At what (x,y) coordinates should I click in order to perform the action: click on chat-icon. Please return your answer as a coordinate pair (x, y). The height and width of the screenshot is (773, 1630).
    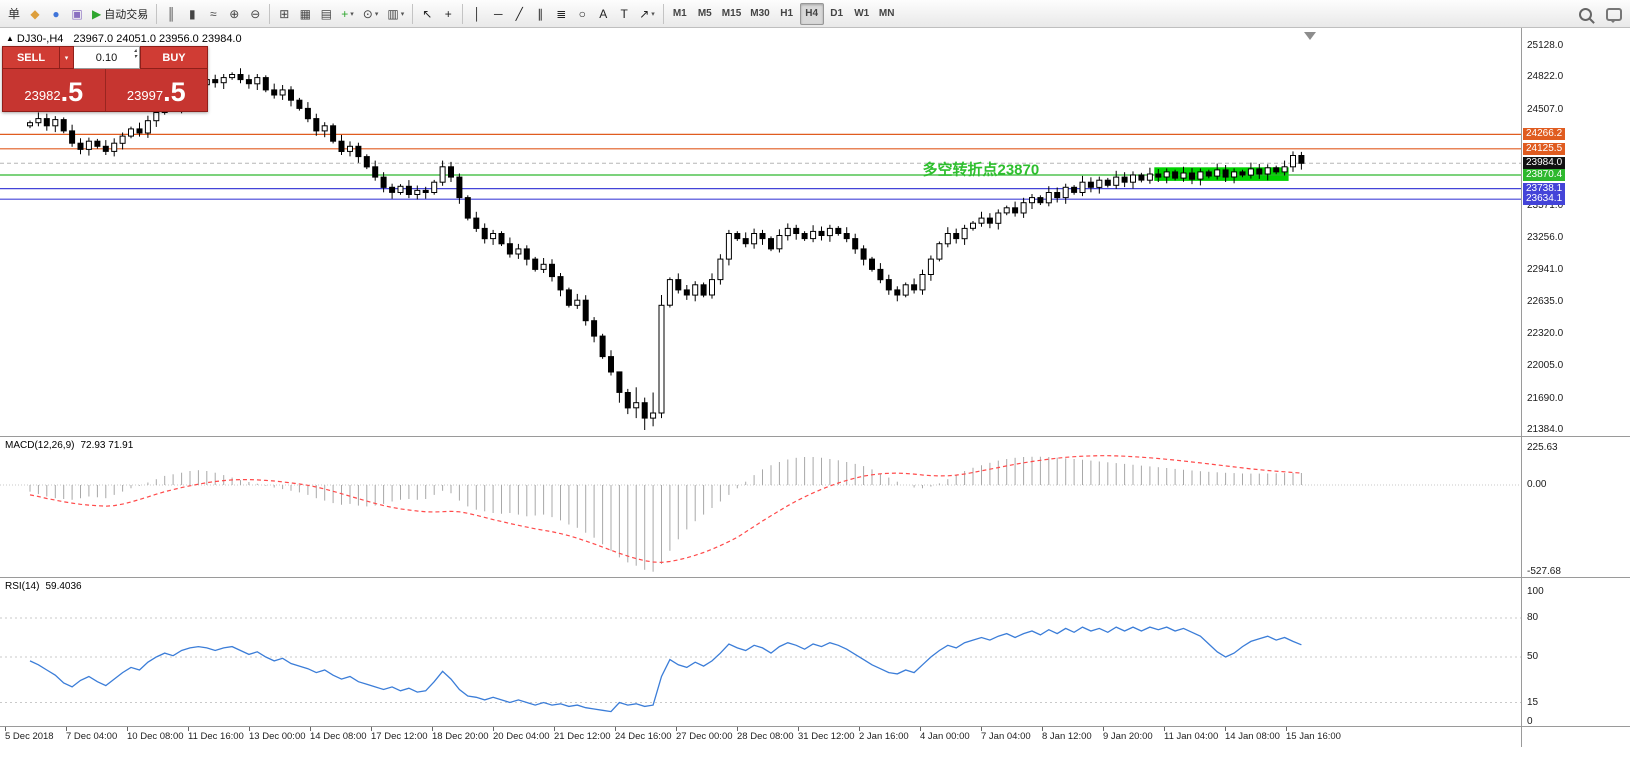
    Looking at the image, I should click on (1614, 15).